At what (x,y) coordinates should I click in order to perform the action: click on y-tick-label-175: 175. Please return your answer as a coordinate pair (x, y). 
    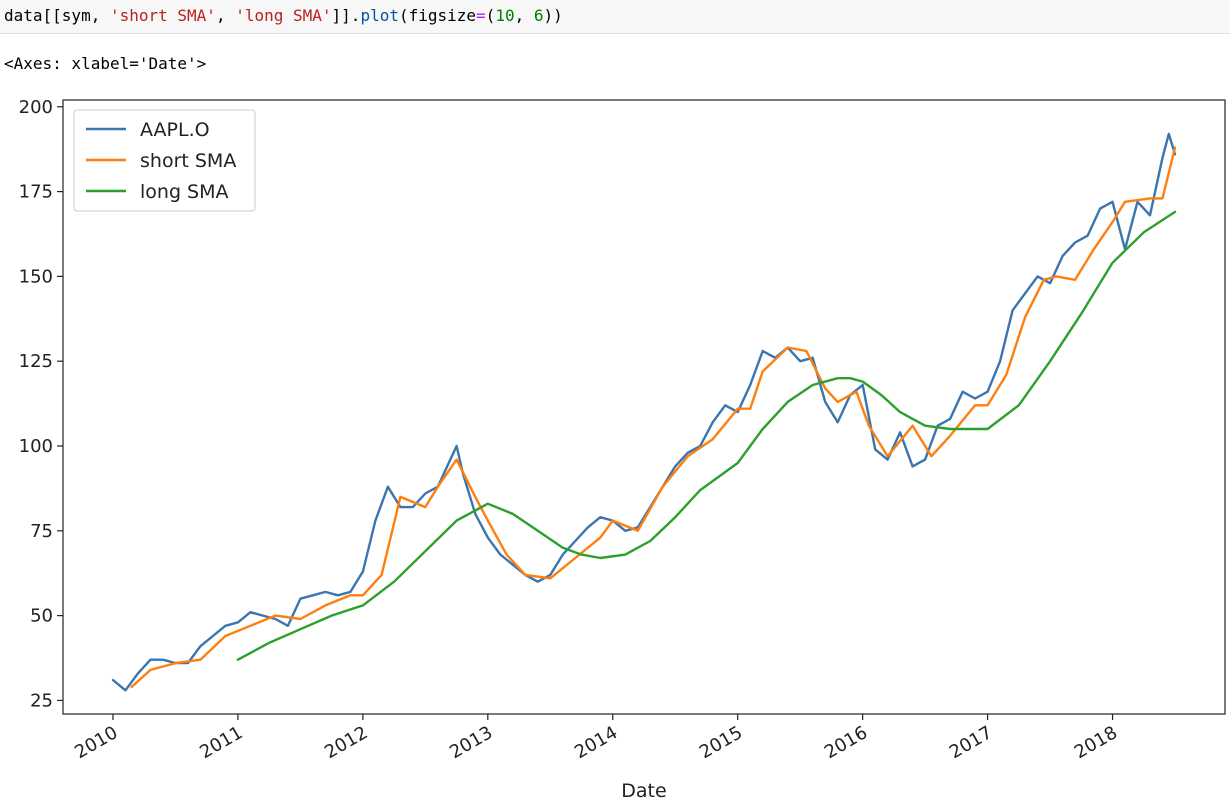
    Looking at the image, I should click on (36, 192).